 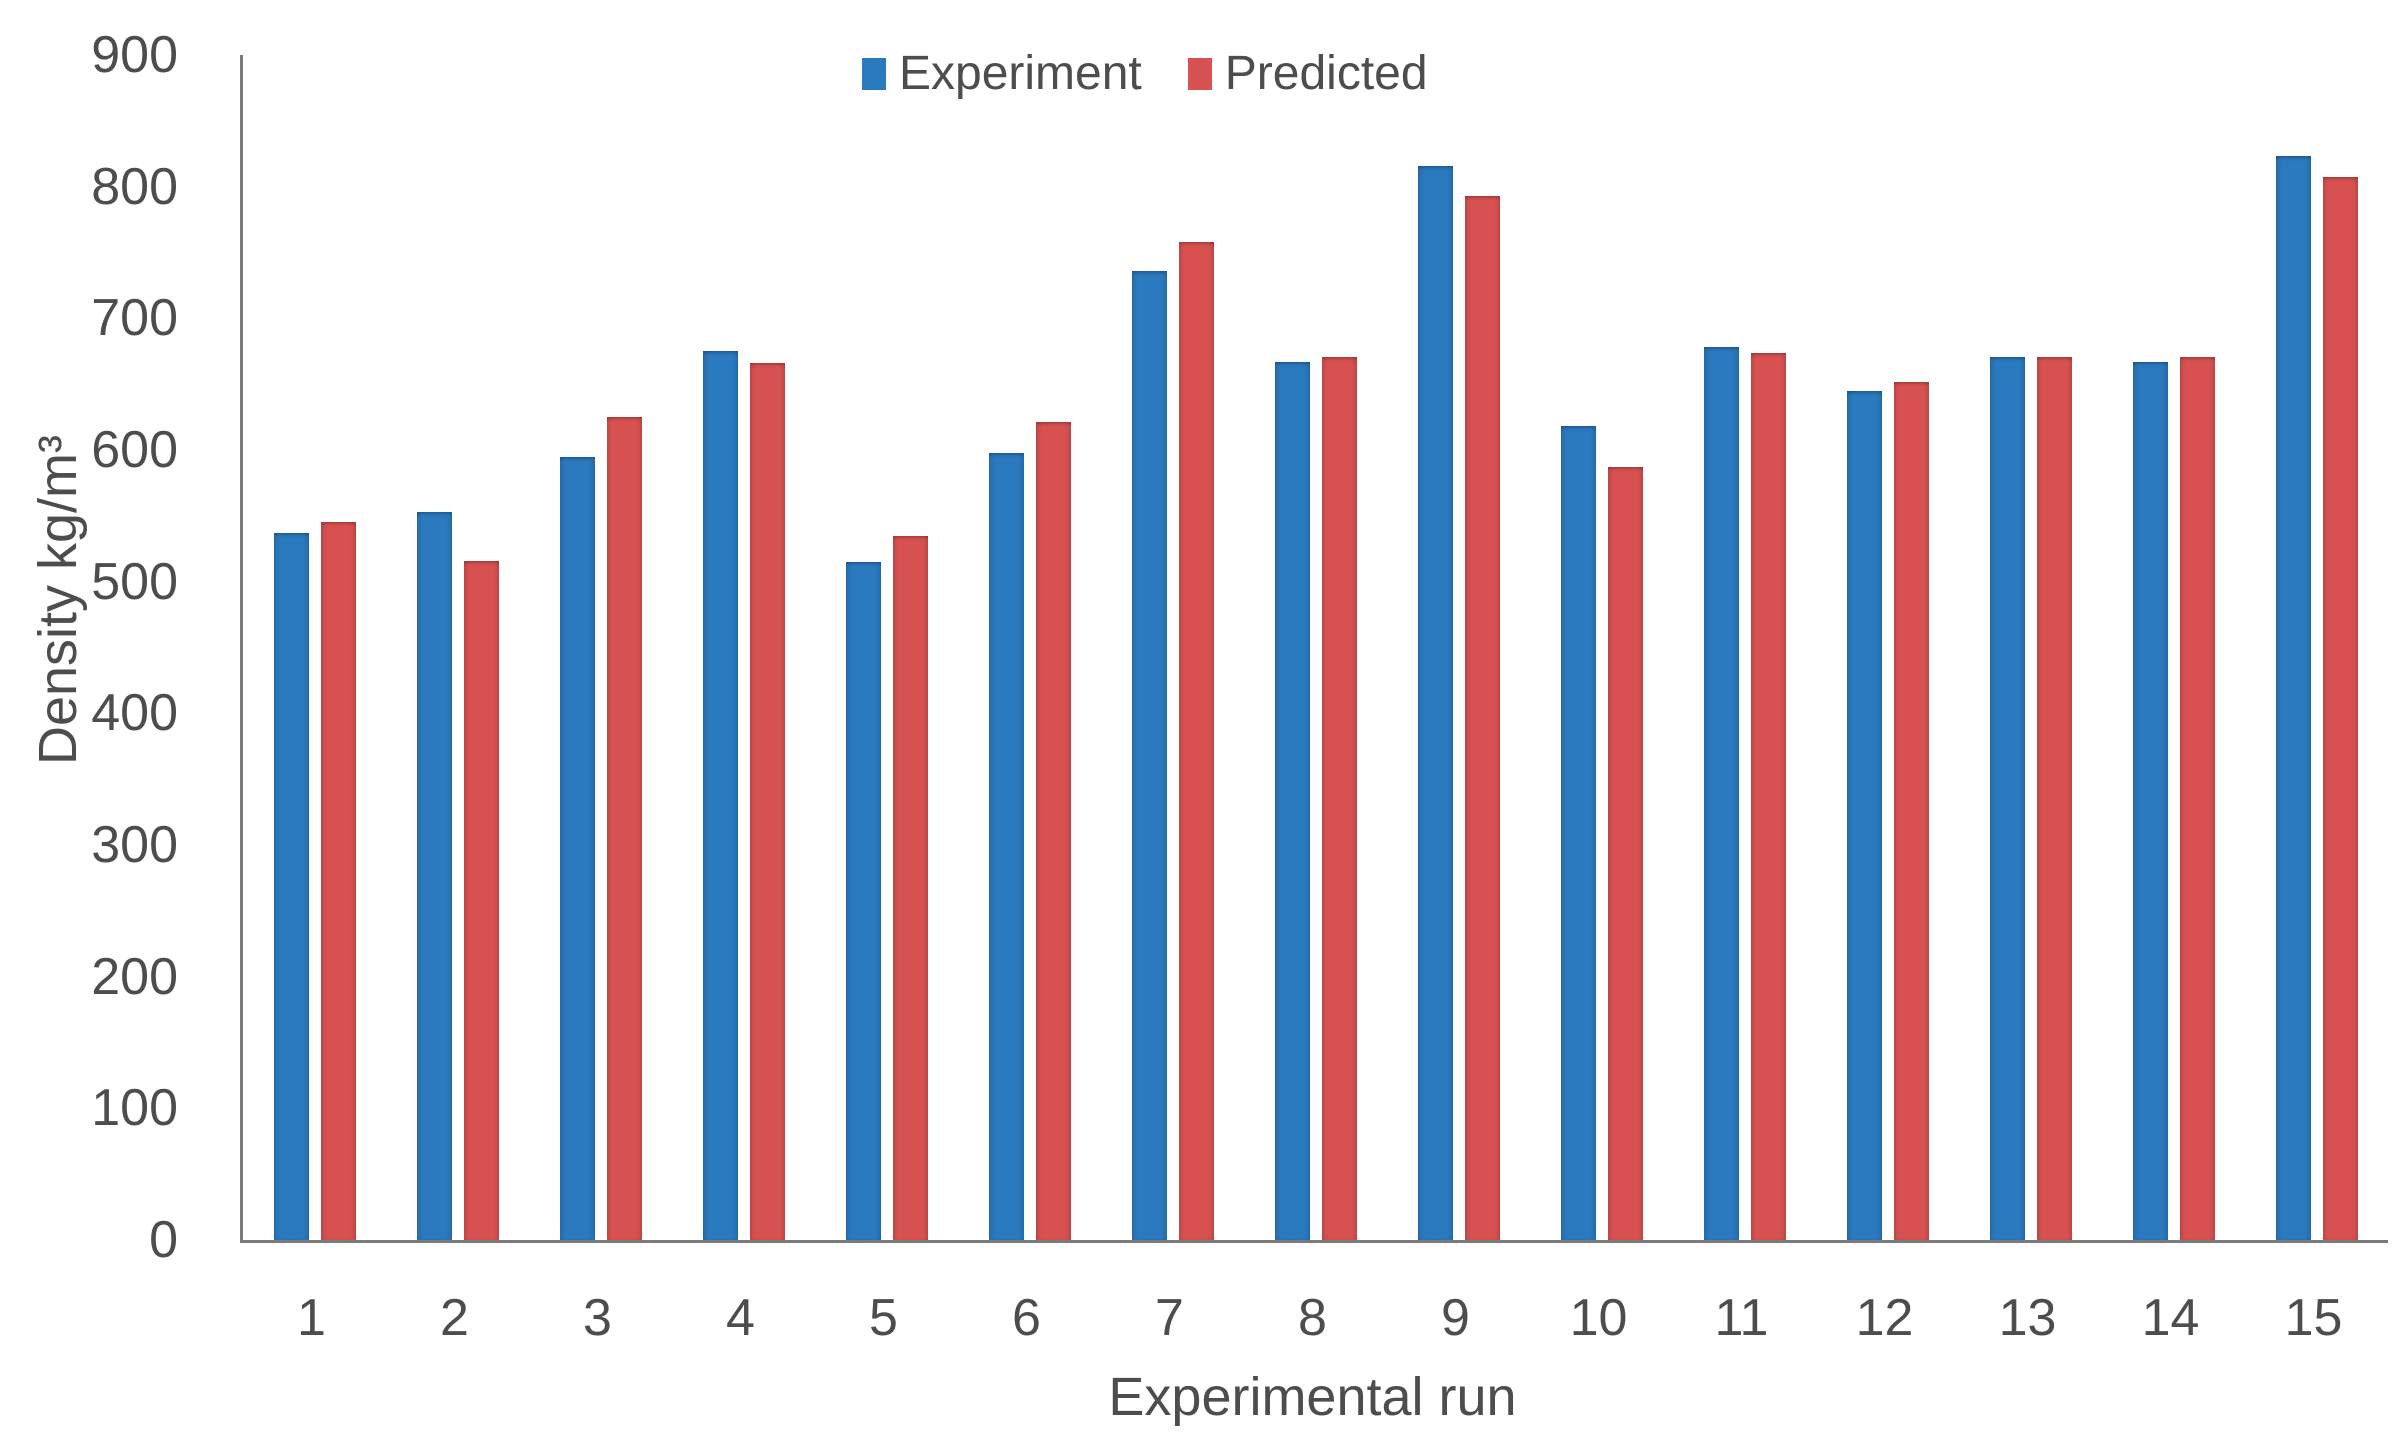 What do you see at coordinates (2170, 1318) in the screenshot?
I see `x-tick-label-14: 14` at bounding box center [2170, 1318].